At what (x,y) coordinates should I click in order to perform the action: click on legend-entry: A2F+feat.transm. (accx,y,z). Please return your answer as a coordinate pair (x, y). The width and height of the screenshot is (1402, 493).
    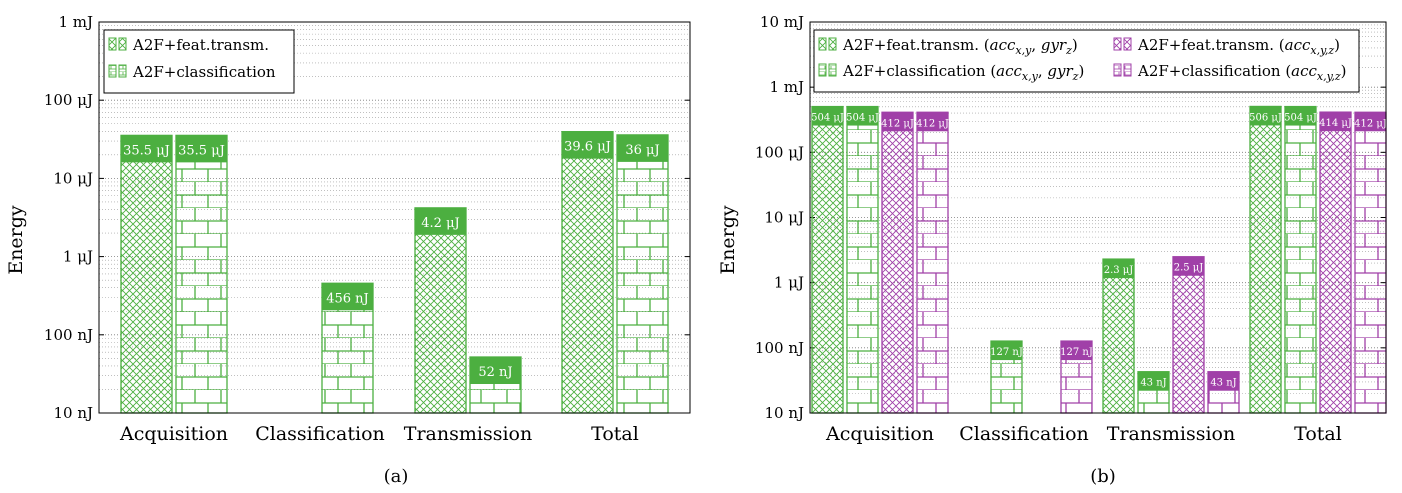
    Looking at the image, I should click on (1238, 46).